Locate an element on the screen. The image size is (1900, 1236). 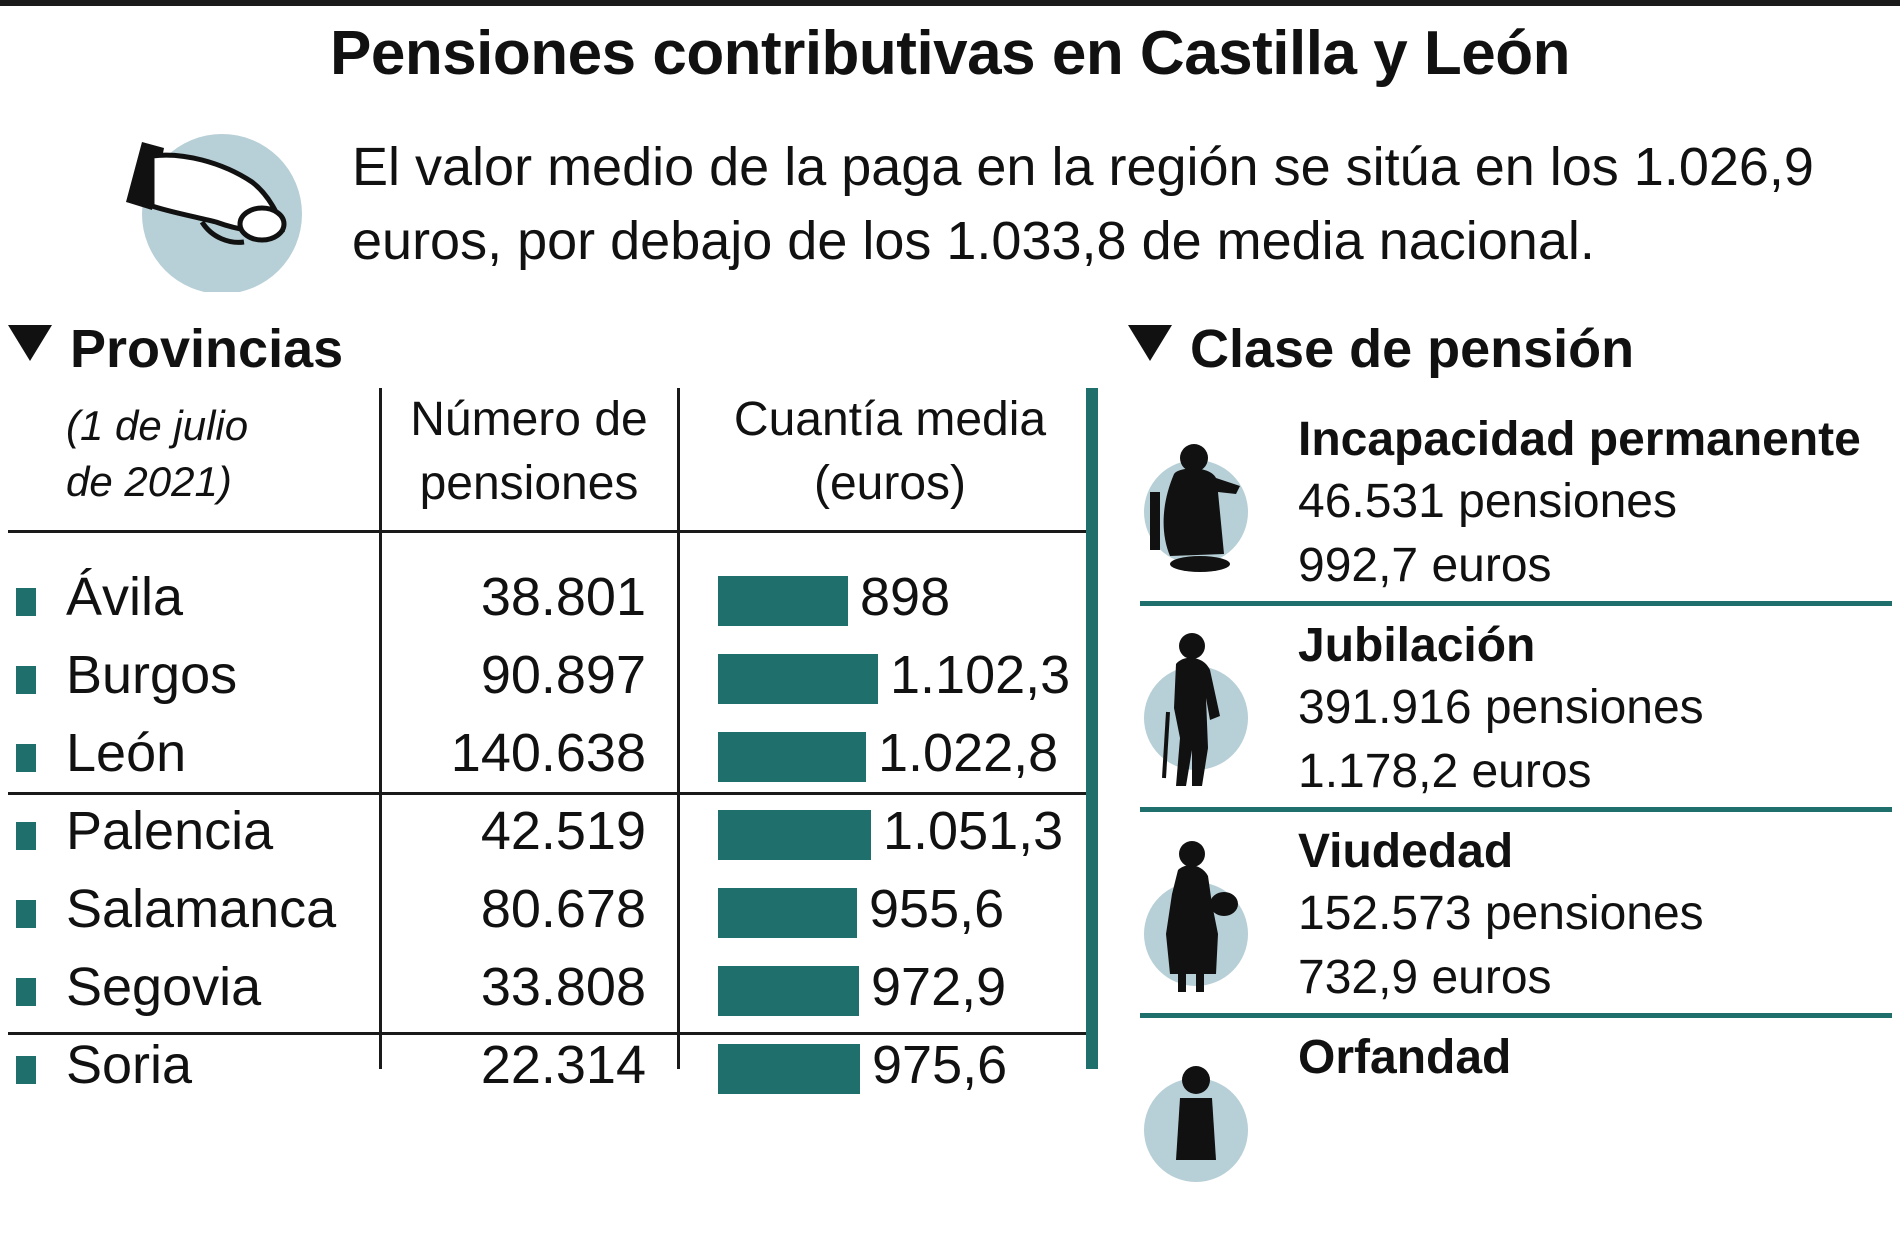
pension-count: 38.801 is located at coordinates (563, 597).